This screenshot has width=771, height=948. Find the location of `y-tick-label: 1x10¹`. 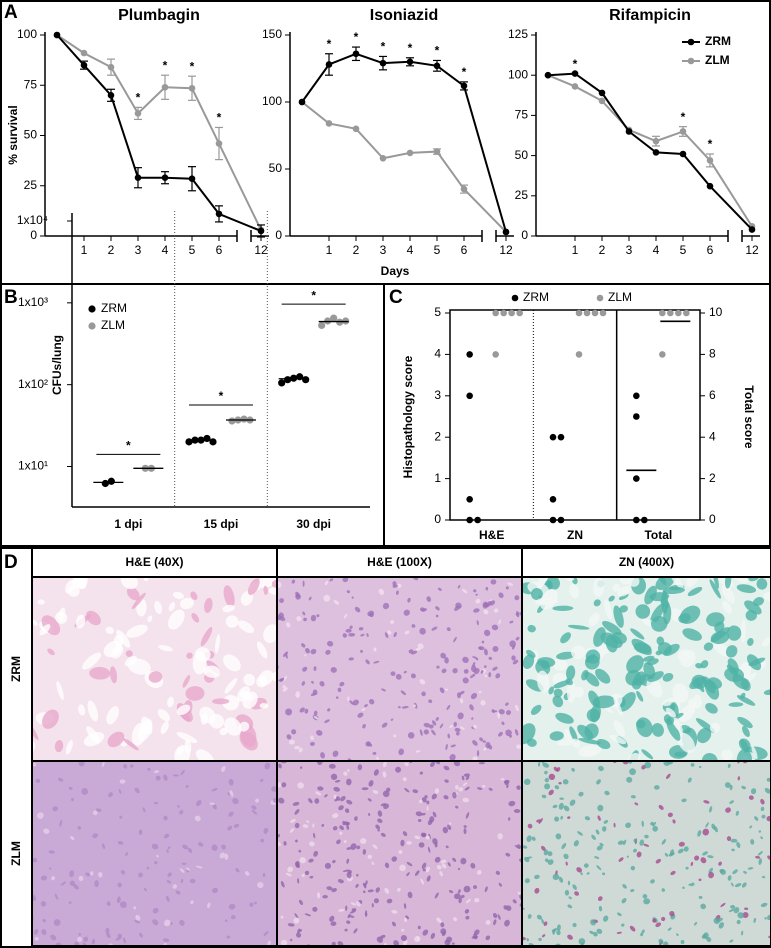

y-tick-label: 1x10¹ is located at coordinates (33, 466).